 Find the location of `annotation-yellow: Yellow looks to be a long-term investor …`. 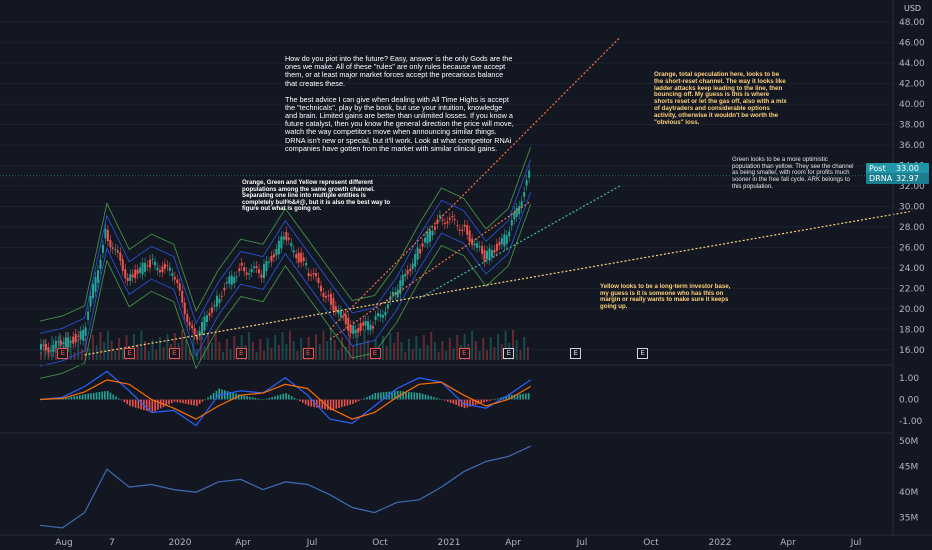

annotation-yellow: Yellow looks to be a long-term investor … is located at coordinates (665, 297).